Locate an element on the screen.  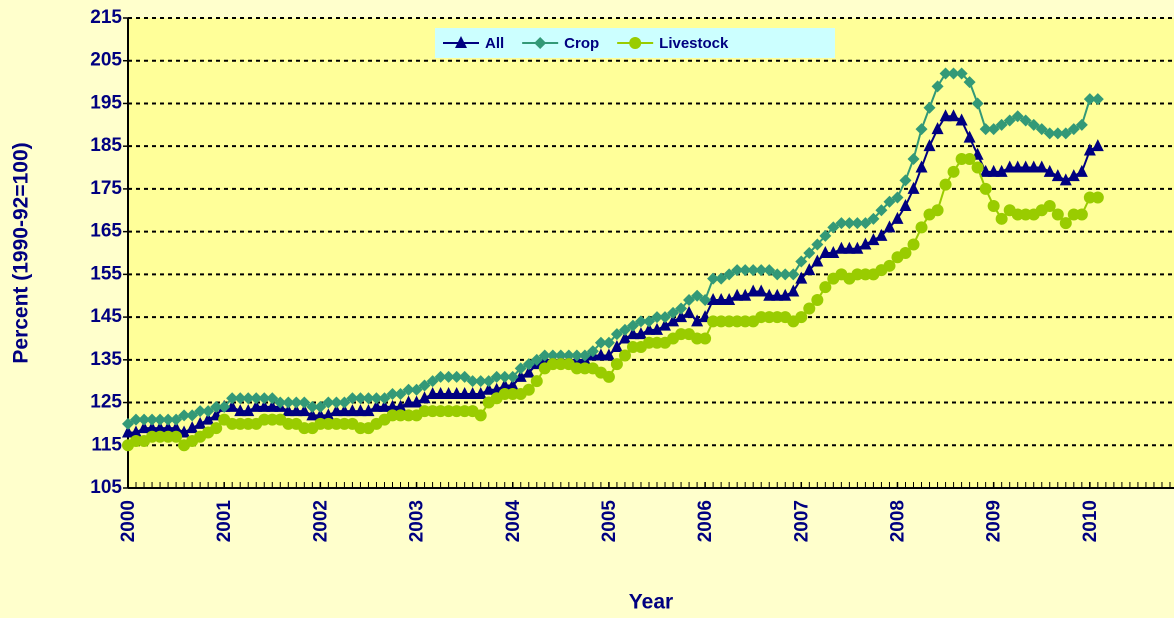
x-tick-label: 2001 is located at coordinates (224, 521).